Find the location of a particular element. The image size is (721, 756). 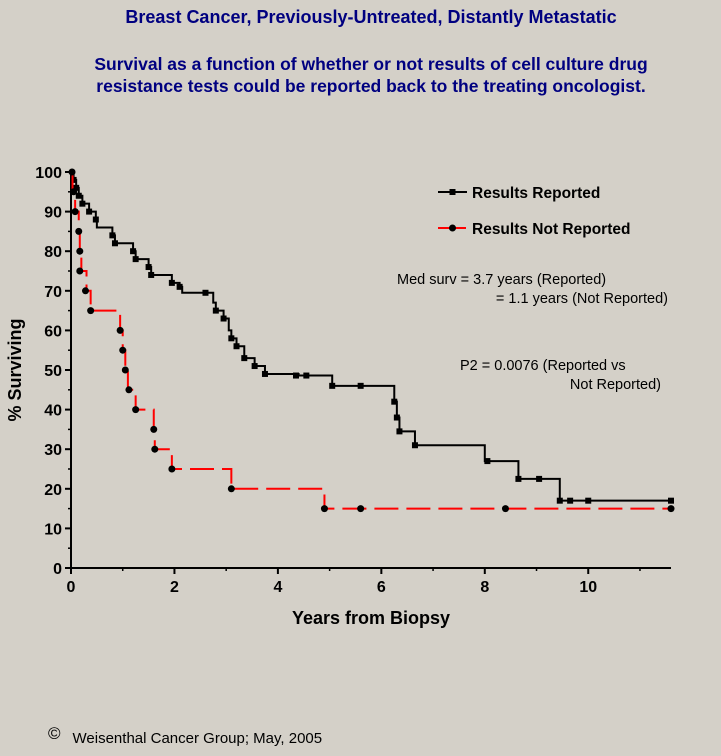

legend-label: Results Not Reported is located at coordinates (551, 229).